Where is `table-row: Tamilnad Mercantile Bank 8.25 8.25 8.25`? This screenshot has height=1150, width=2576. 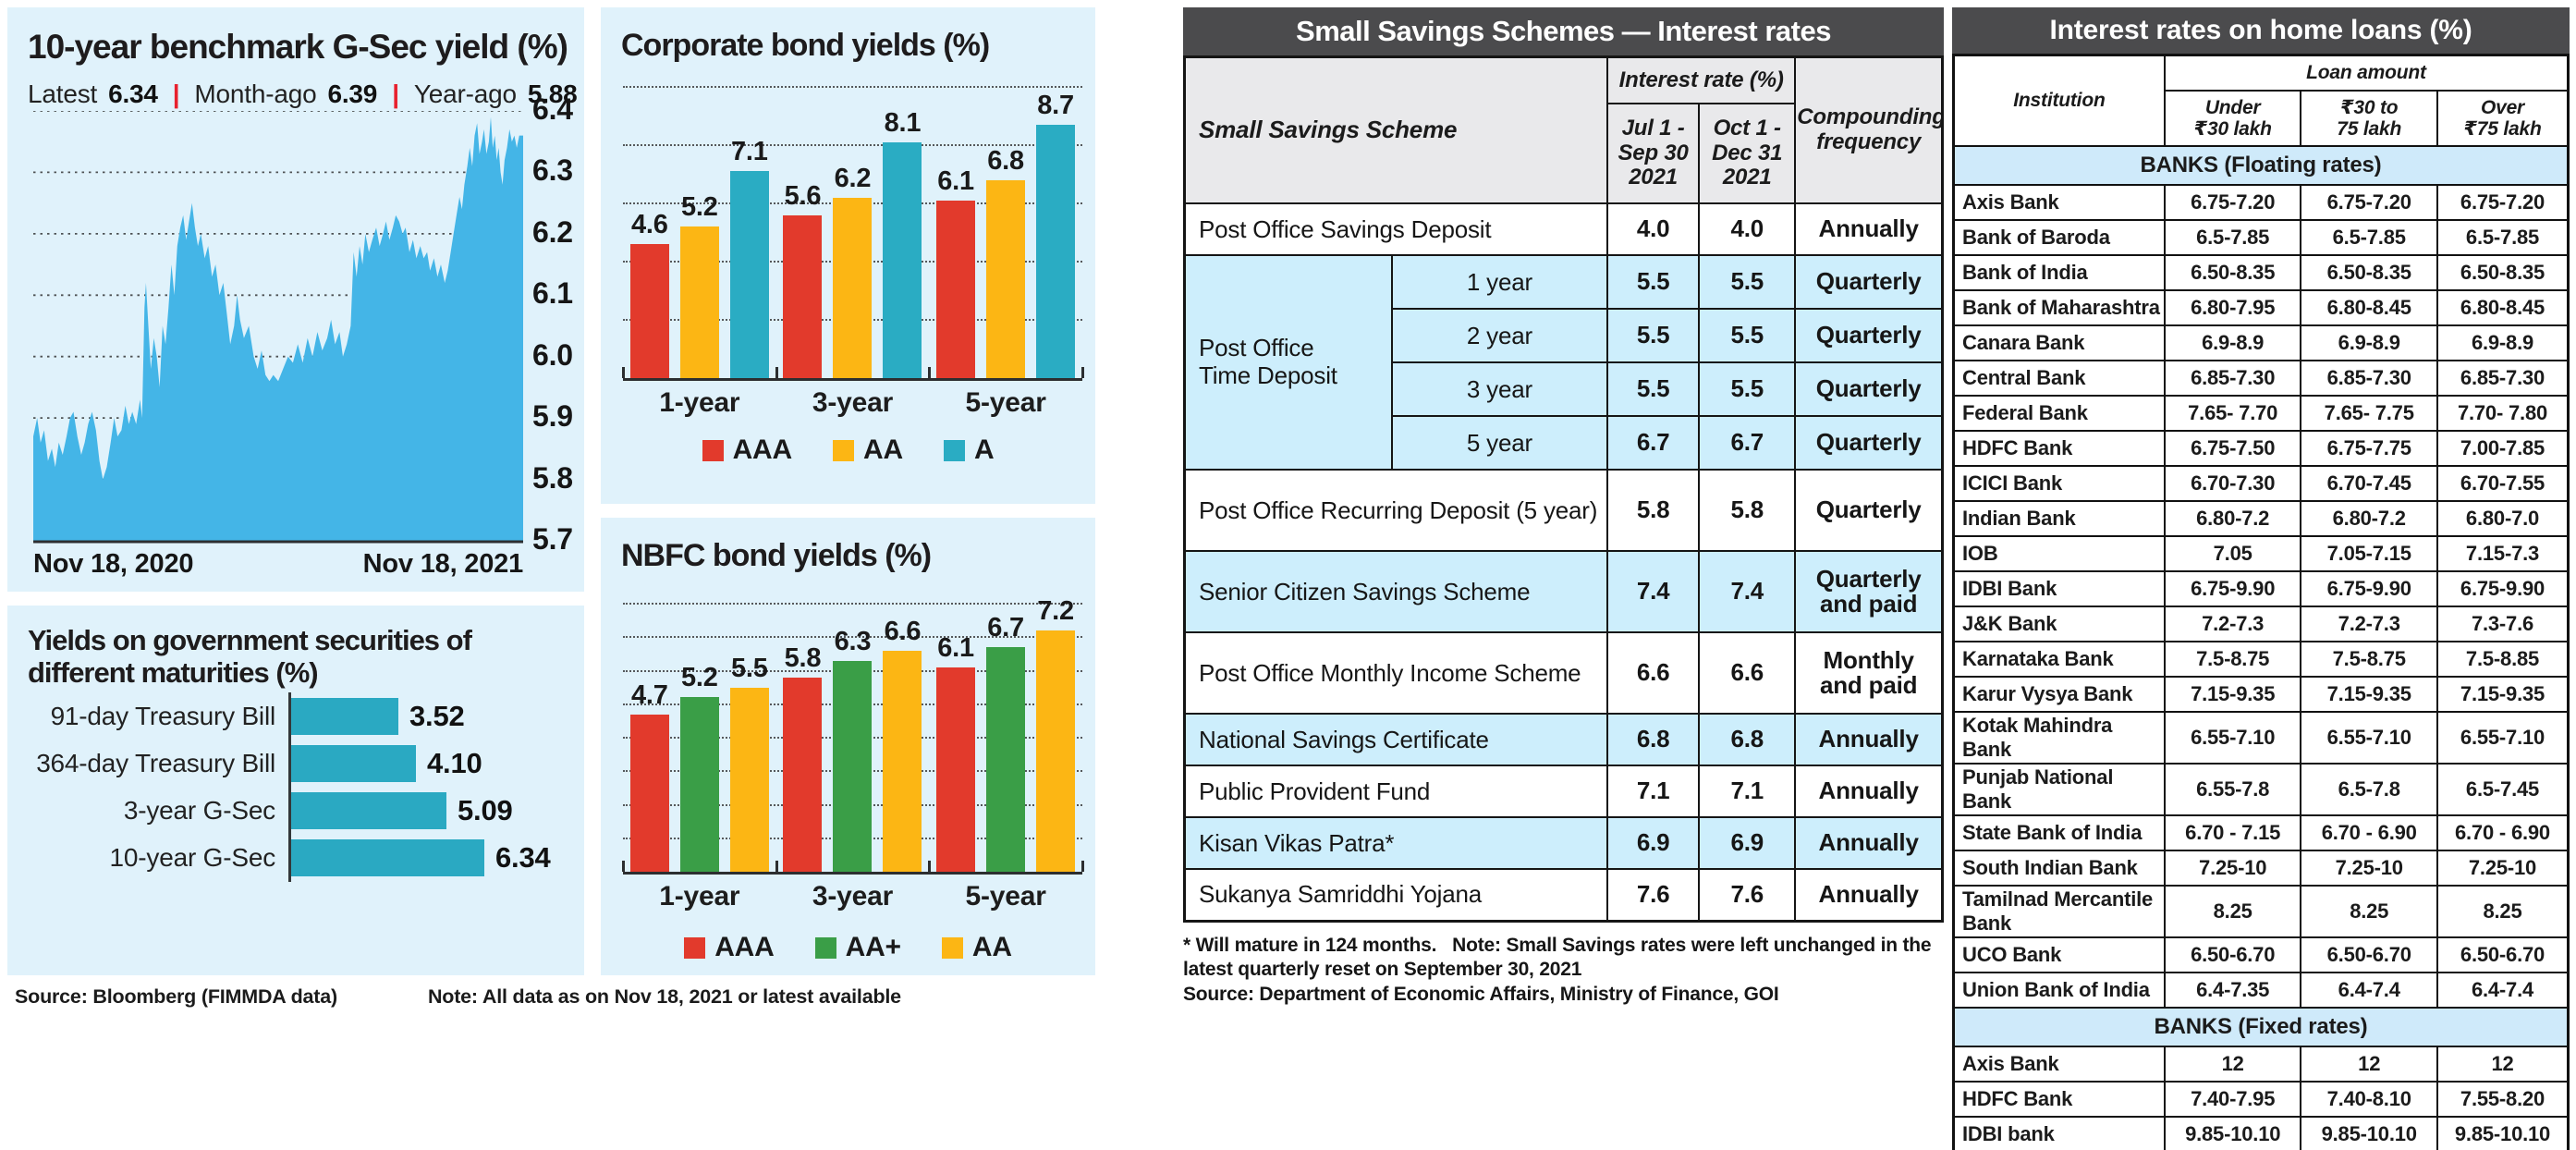 table-row: Tamilnad Mercantile Bank 8.25 8.25 8.25 is located at coordinates (2261, 911).